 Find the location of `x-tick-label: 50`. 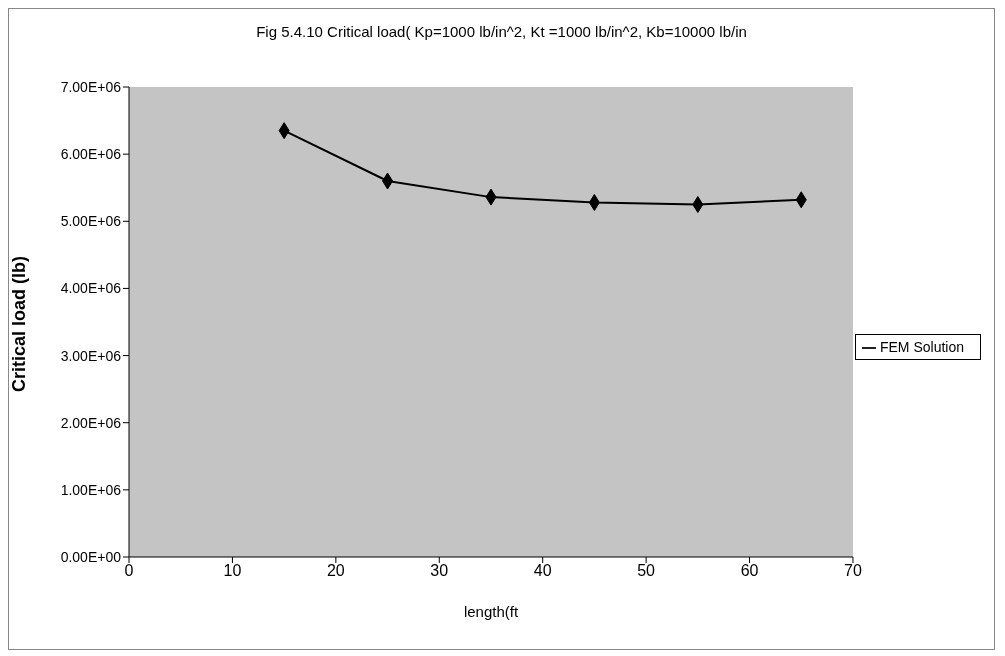

x-tick-label: 50 is located at coordinates (646, 571).